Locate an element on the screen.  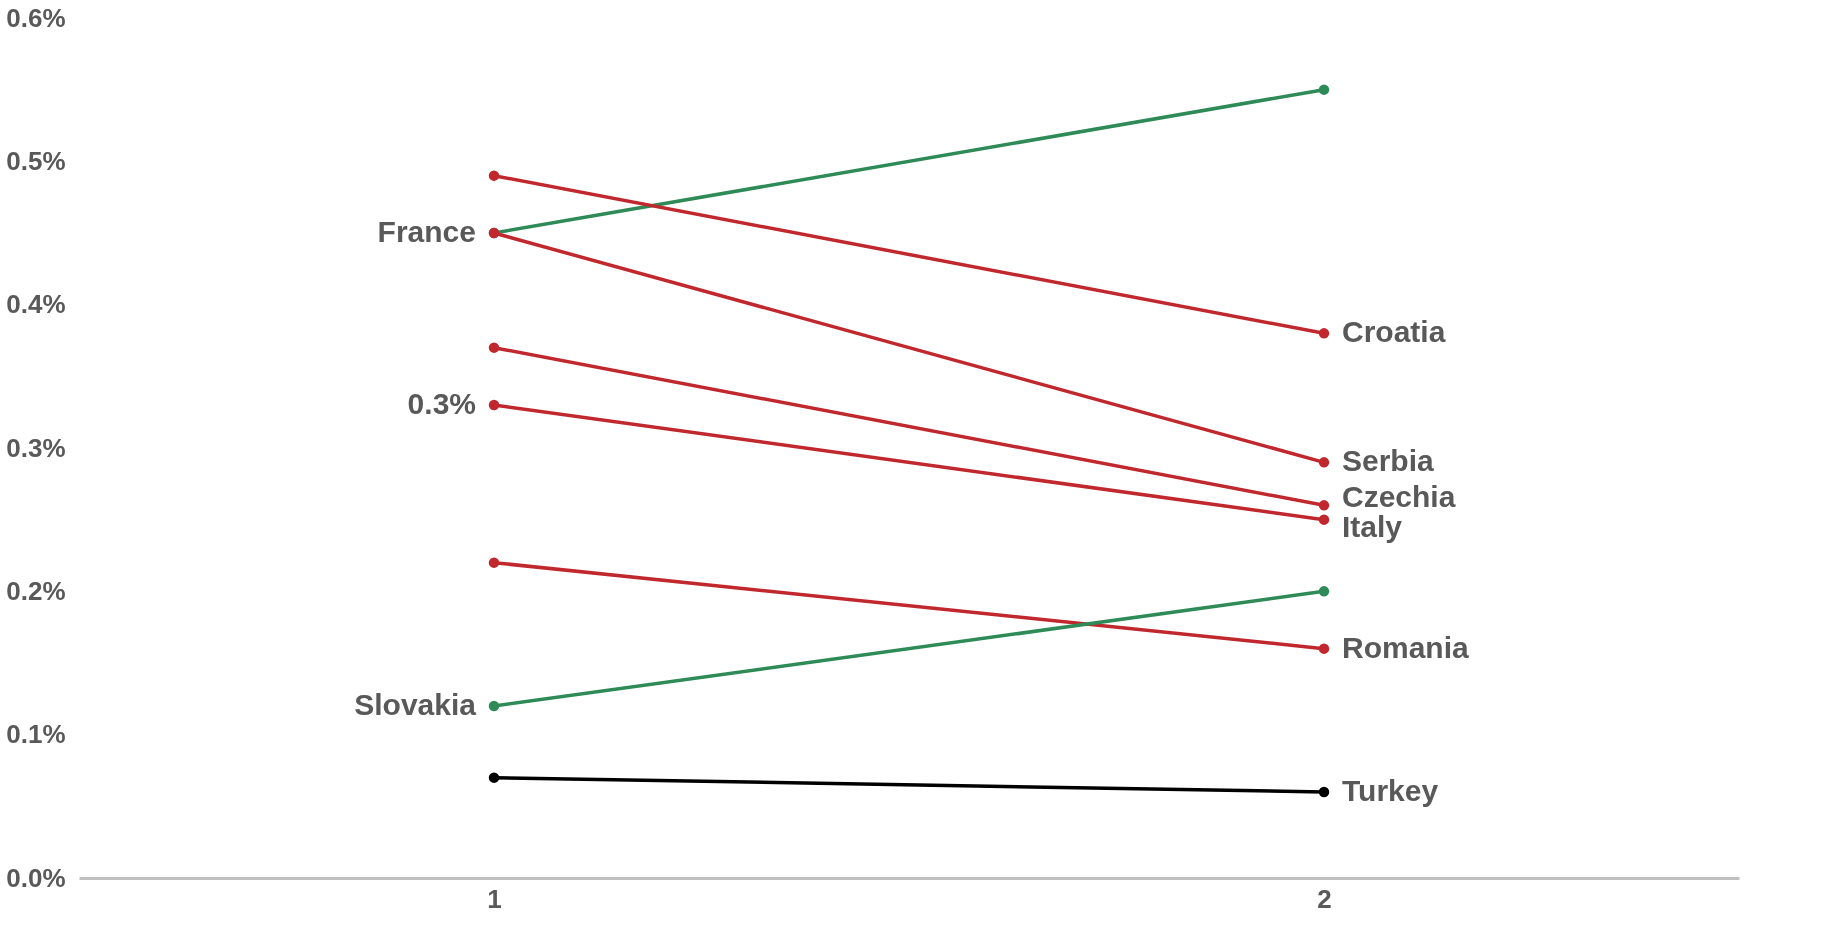
x-tick-label: 2 is located at coordinates (1324, 898).